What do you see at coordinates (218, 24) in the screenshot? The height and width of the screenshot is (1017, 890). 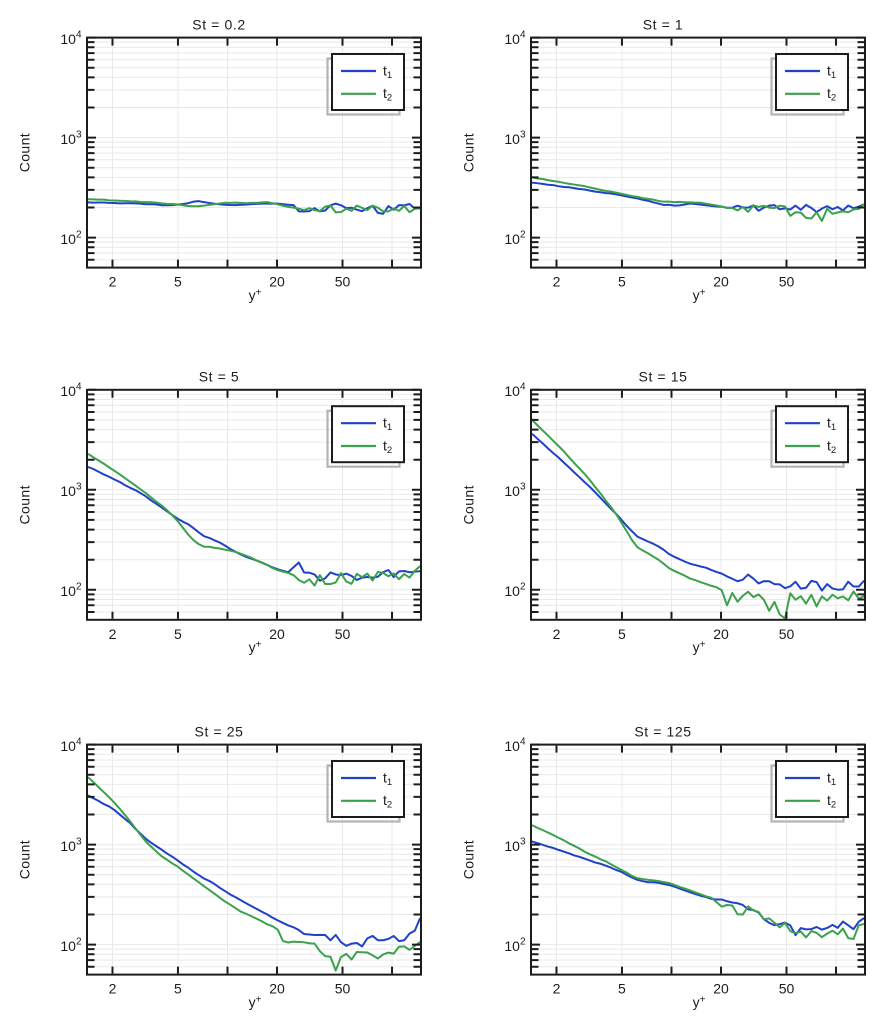 I see `svg-text: St = 0.2` at bounding box center [218, 24].